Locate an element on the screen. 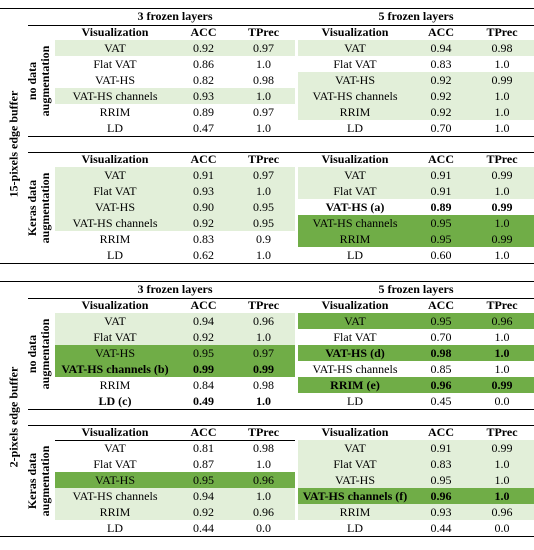 The image size is (534, 550). table-cell: 0.96 is located at coordinates (502, 512).